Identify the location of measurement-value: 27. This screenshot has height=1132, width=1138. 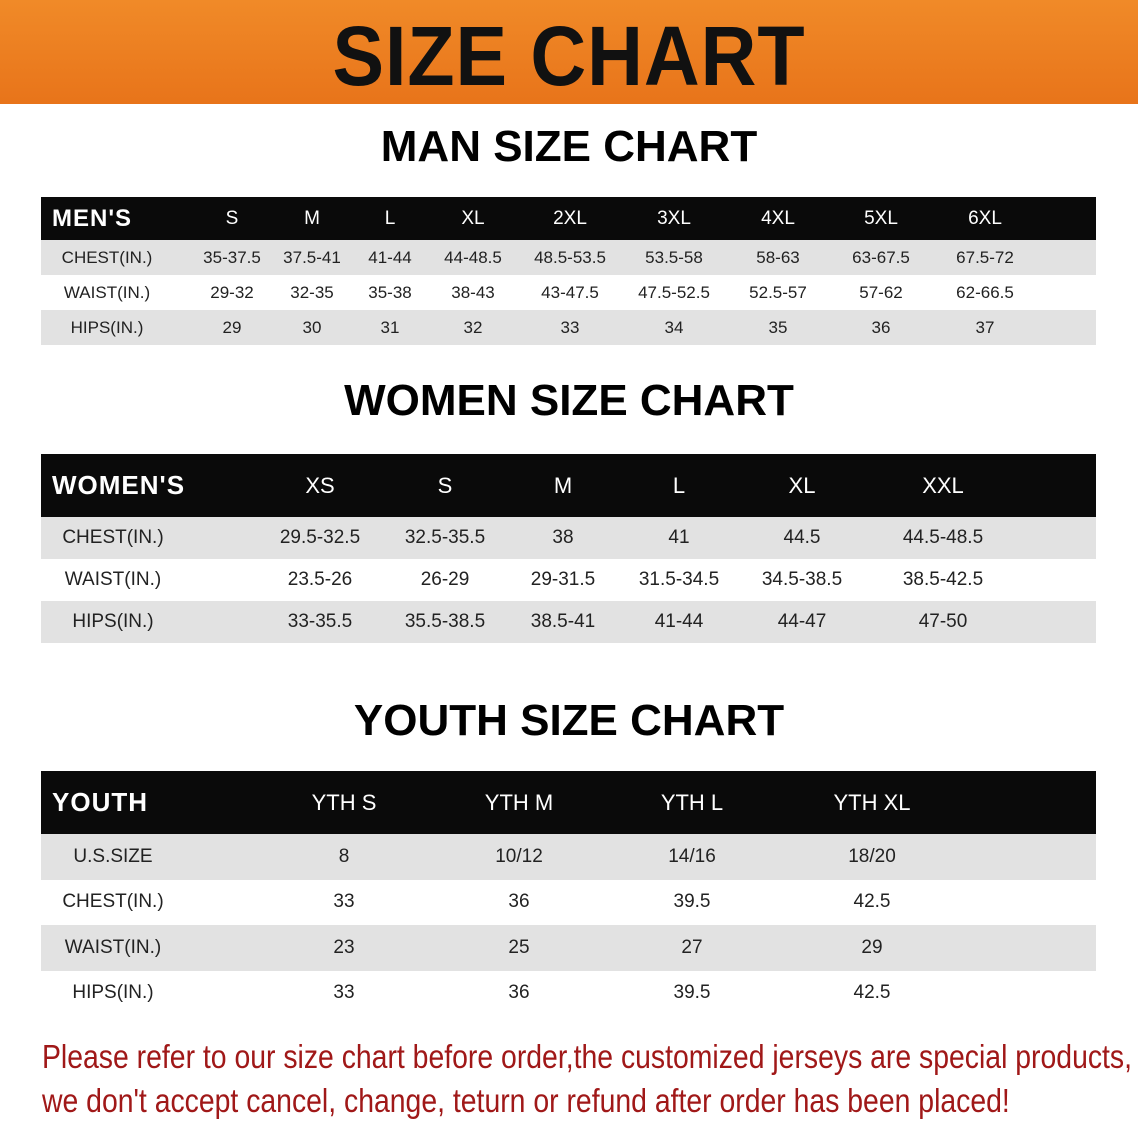
(692, 947).